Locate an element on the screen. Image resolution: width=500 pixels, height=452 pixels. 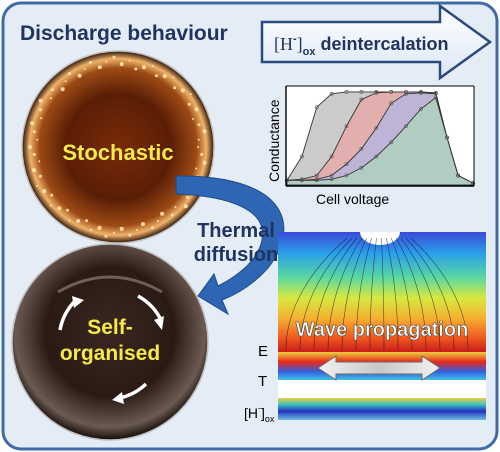
deintercalation-arrow: [H-]ox deintercalation is located at coordinates (376, 42).